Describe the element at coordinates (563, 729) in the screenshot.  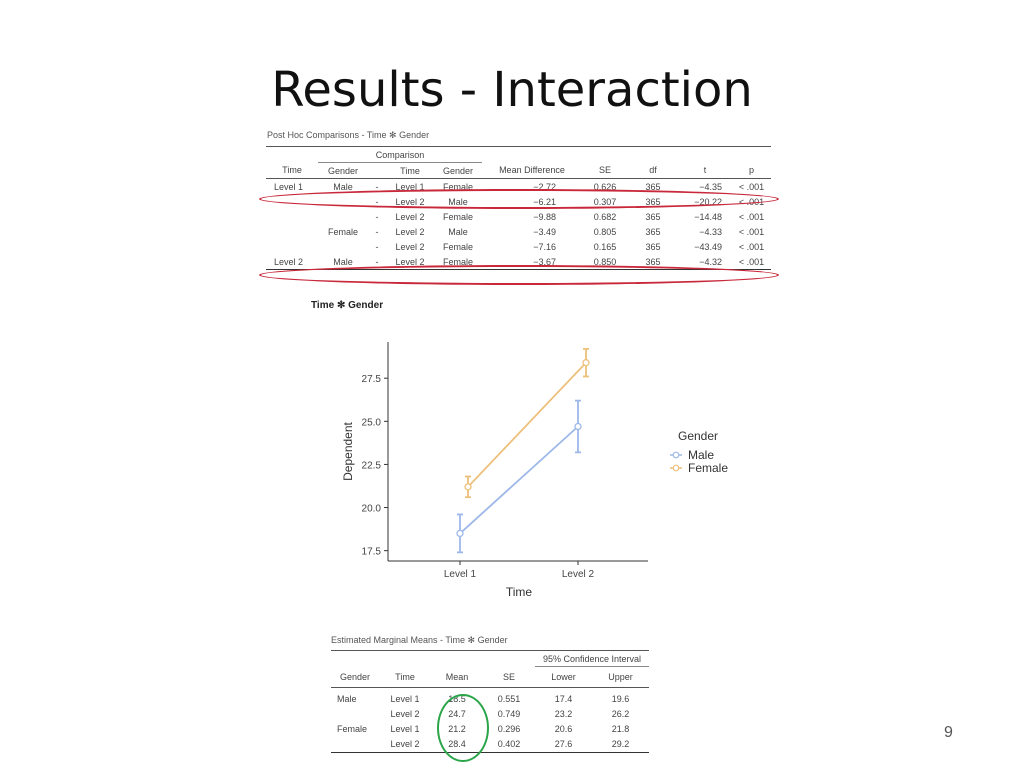
I see `table-cell: 20.6` at that location.